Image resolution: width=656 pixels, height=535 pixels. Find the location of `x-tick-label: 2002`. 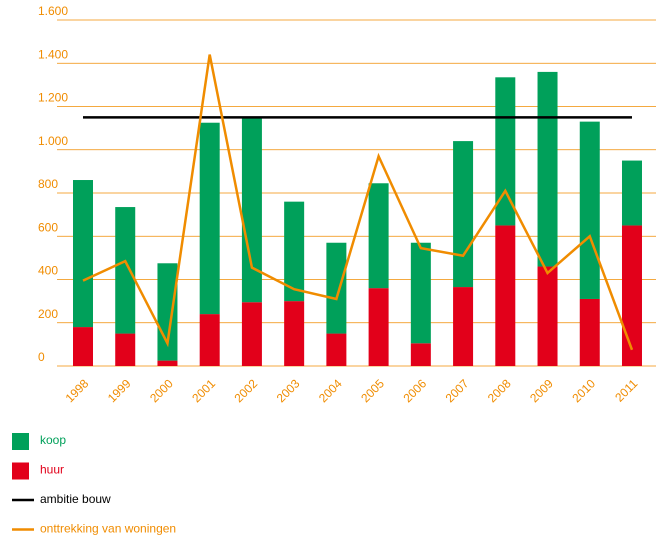

x-tick-label: 2002 is located at coordinates (246, 390).